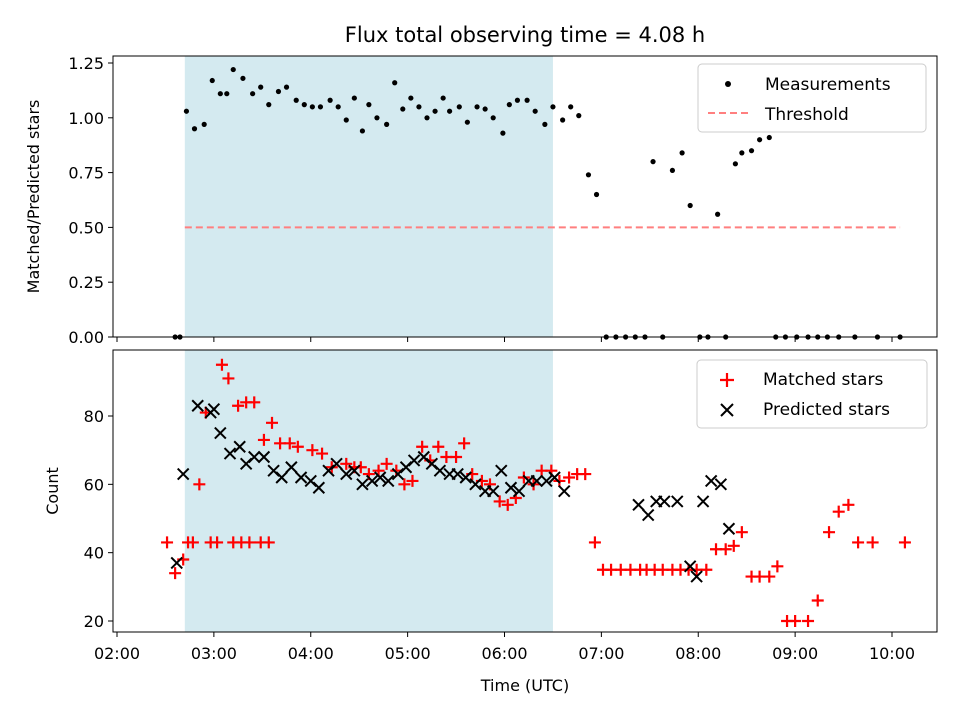 The width and height of the screenshot is (960, 720). What do you see at coordinates (727, 380) in the screenshot?
I see `legend-marker-matched` at bounding box center [727, 380].